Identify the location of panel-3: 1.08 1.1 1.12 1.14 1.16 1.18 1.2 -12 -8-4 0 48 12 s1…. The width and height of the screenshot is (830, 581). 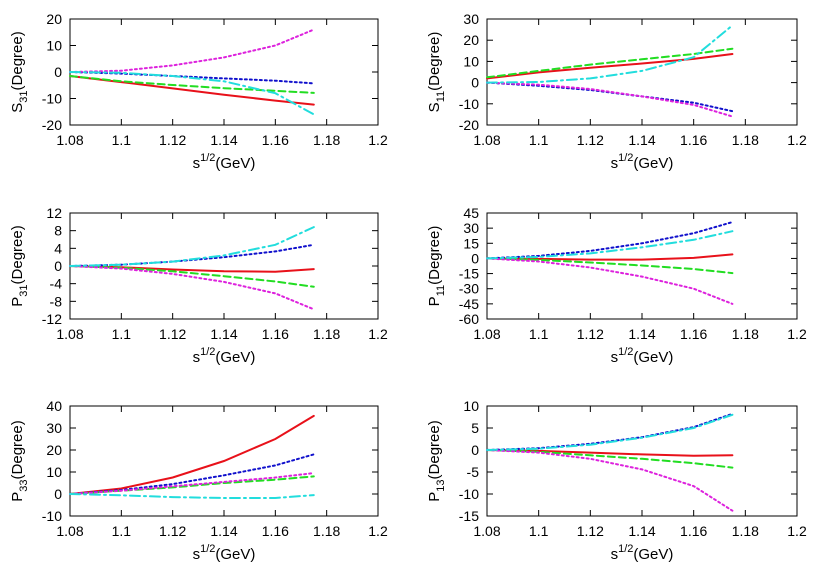
(198, 285).